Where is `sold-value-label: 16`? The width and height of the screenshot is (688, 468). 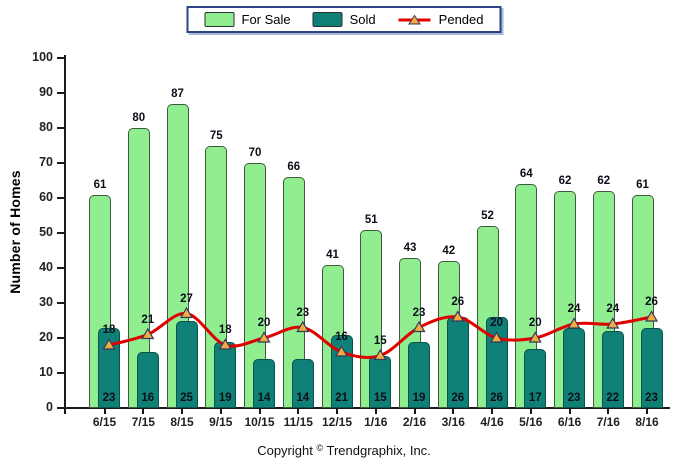
sold-value-label: 16 is located at coordinates (148, 398).